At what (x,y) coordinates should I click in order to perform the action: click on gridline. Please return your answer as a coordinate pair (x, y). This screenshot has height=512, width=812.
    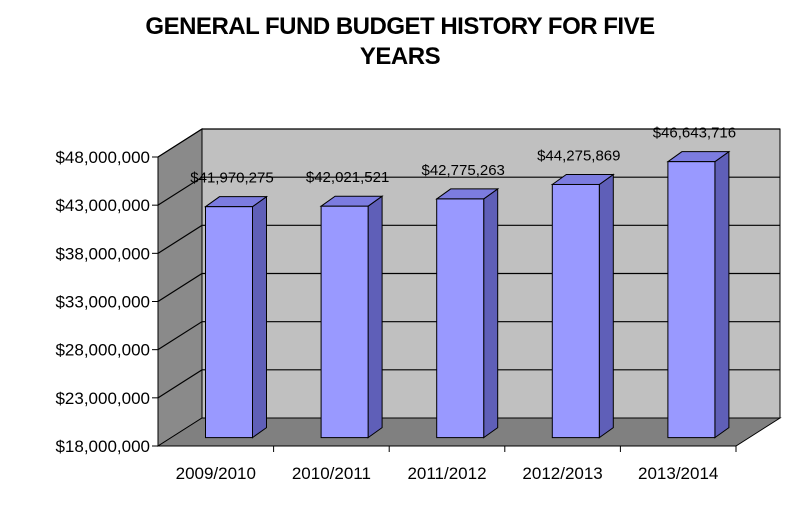
    Looking at the image, I should click on (468, 143).